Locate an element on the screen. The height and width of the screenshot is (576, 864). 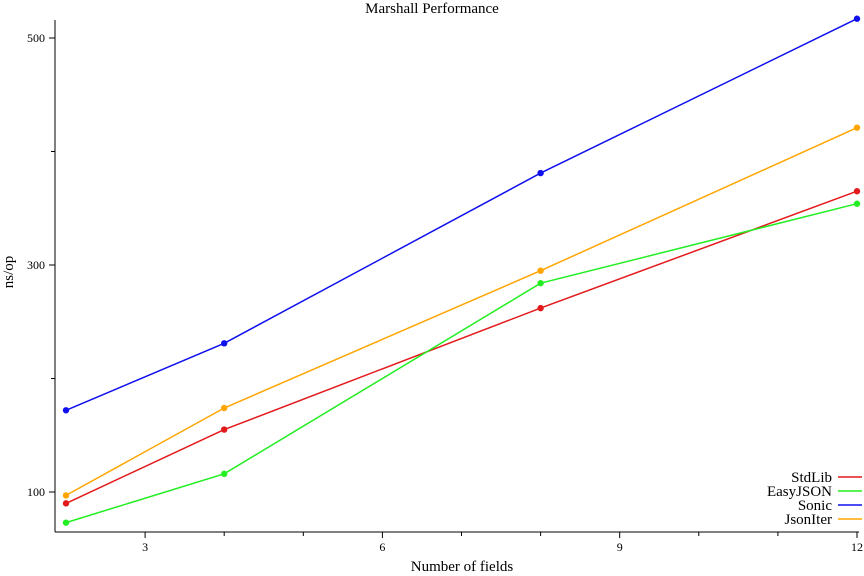
x-tick-label: 9 is located at coordinates (620, 547).